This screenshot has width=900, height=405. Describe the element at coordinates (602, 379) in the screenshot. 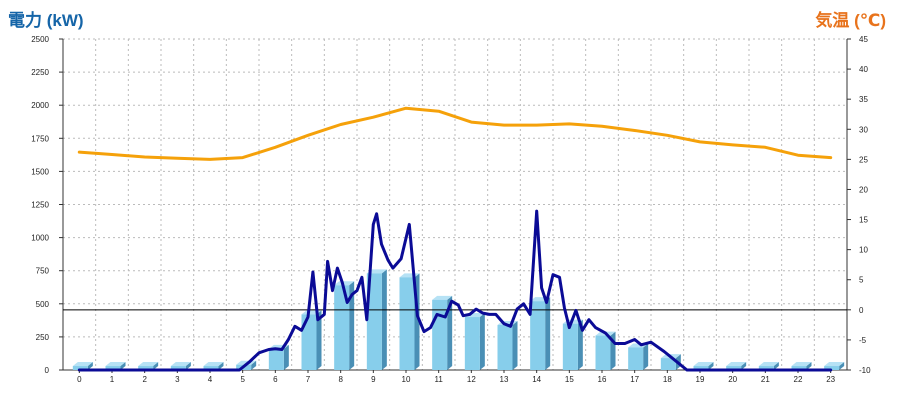

I see `x-tick-label: 16` at that location.